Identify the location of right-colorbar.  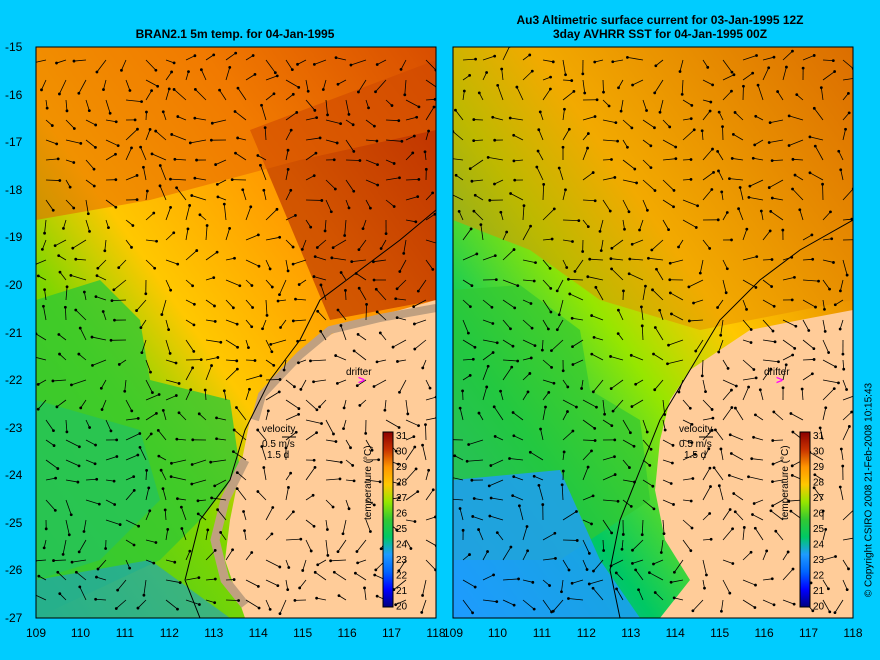
(805, 519).